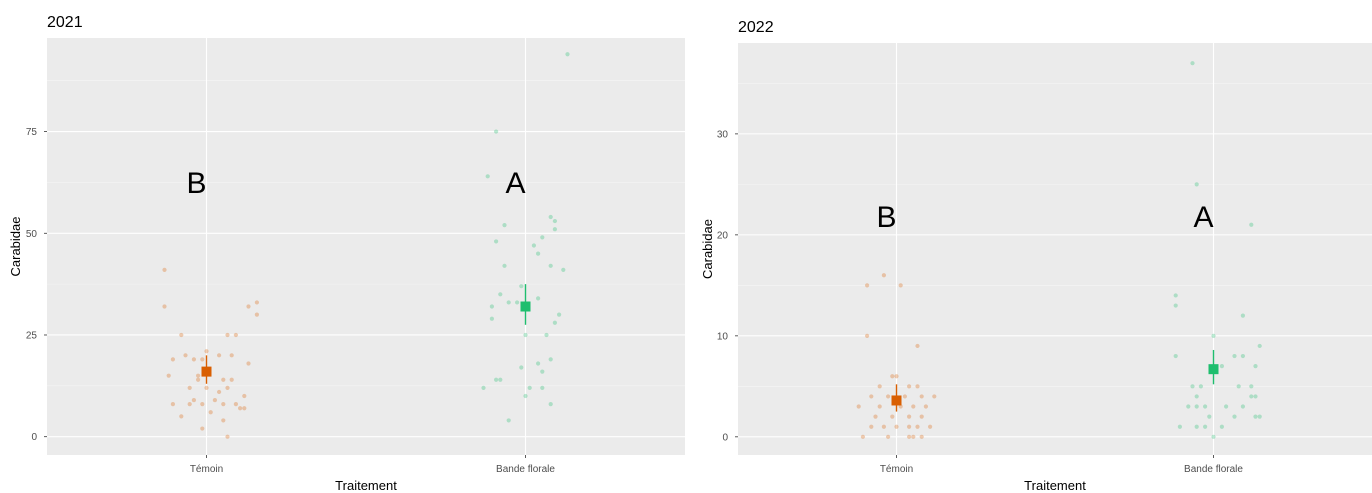  I want to click on y-tick-label: 20, so click(723, 235).